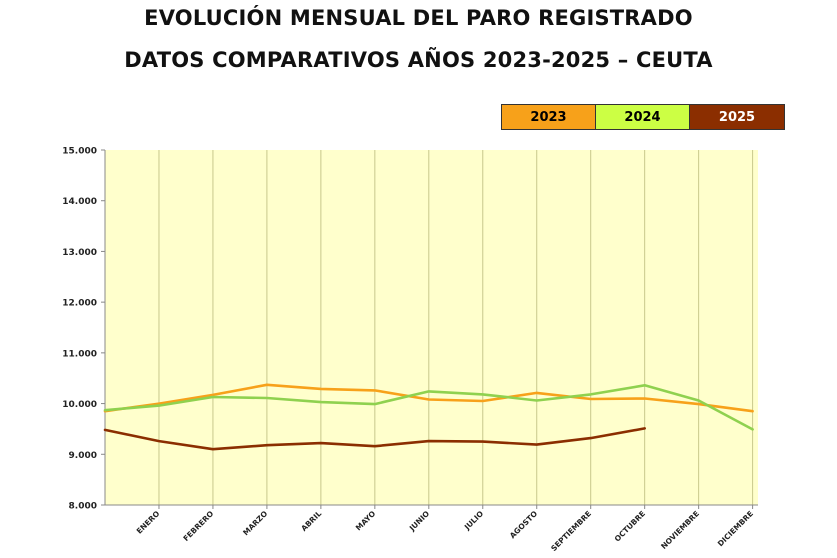 The width and height of the screenshot is (837, 558). I want to click on x-tick-label: AGOSTO, so click(523, 524).